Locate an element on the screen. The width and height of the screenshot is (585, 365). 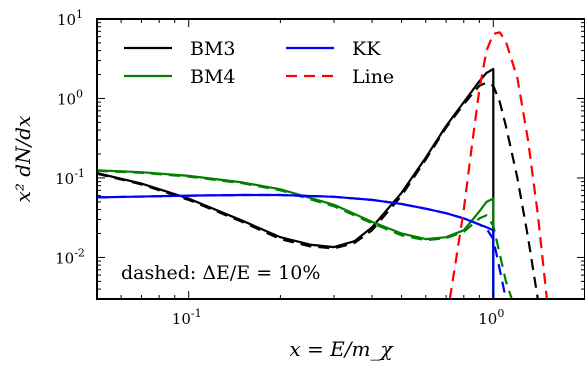
y-tick-label: 10¹ is located at coordinates (70, 18).